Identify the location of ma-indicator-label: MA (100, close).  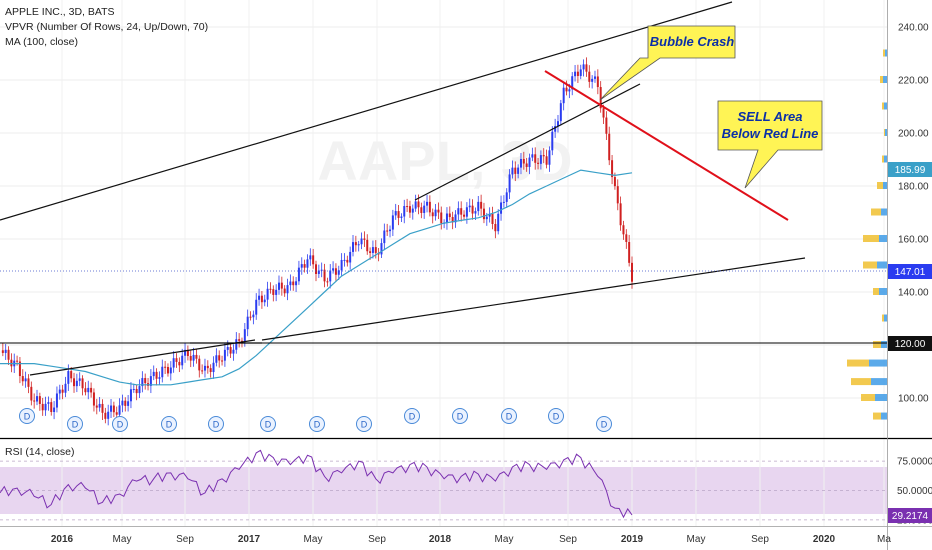
(41, 42).